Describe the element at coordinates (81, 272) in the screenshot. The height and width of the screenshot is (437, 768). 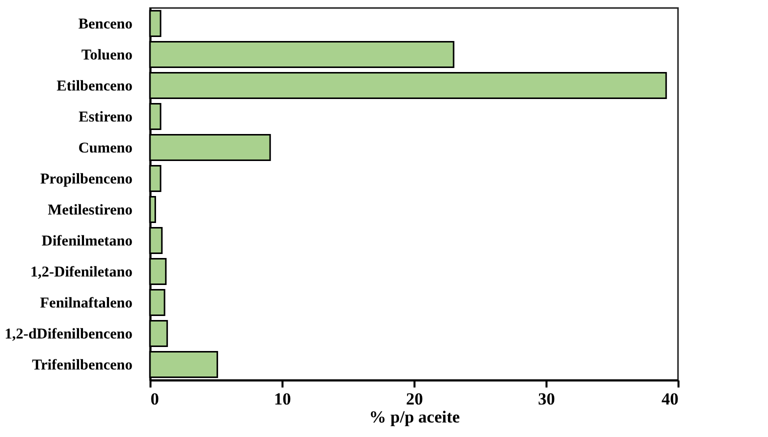
I see `y-tick-label: 1,2-Difeniletano` at that location.